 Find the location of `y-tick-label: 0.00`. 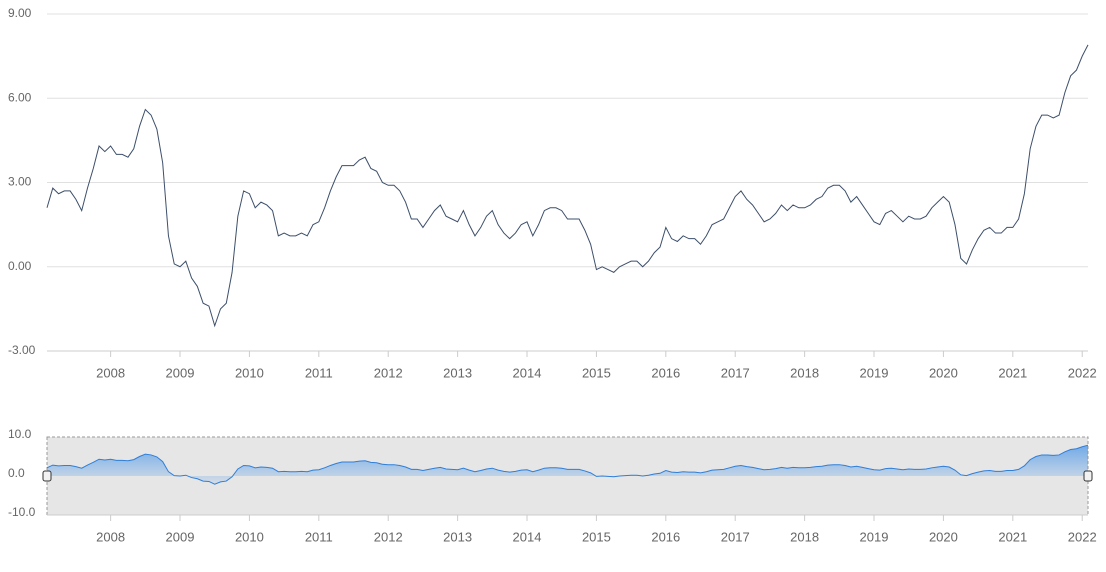

y-tick-label: 0.00 is located at coordinates (20, 266).